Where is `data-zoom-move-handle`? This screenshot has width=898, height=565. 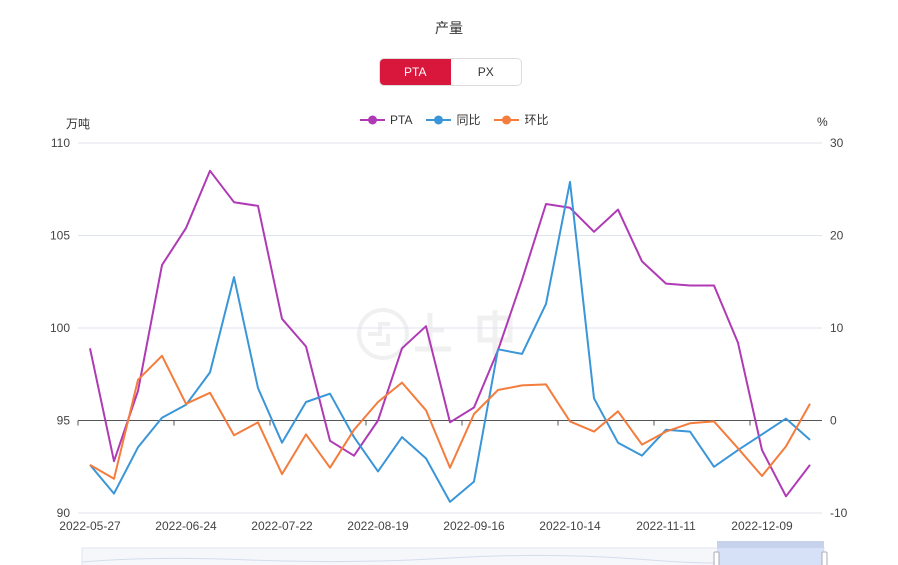
data-zoom-move-handle is located at coordinates (770, 544).